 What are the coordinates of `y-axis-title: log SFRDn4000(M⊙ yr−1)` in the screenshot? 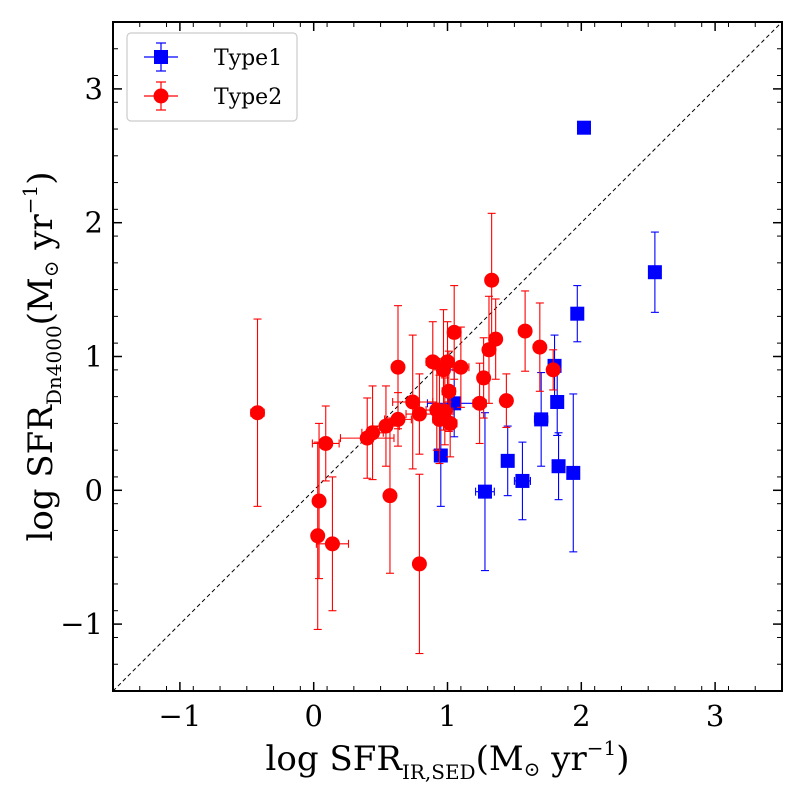 It's located at (42, 356).